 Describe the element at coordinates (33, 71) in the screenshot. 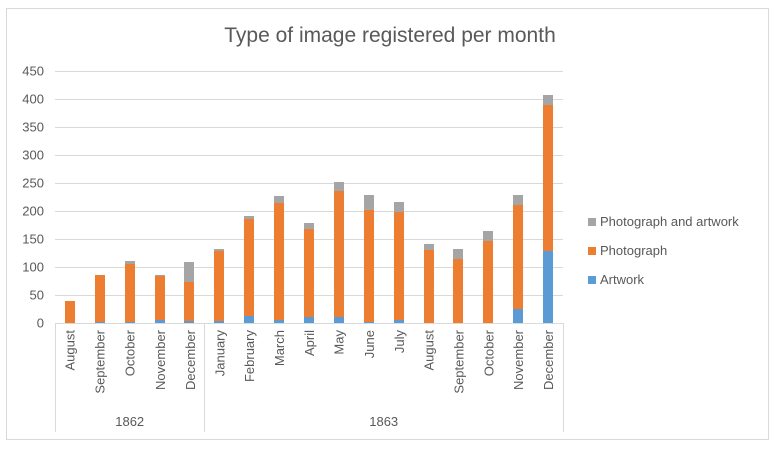

I see `y-tick-label: 450` at that location.